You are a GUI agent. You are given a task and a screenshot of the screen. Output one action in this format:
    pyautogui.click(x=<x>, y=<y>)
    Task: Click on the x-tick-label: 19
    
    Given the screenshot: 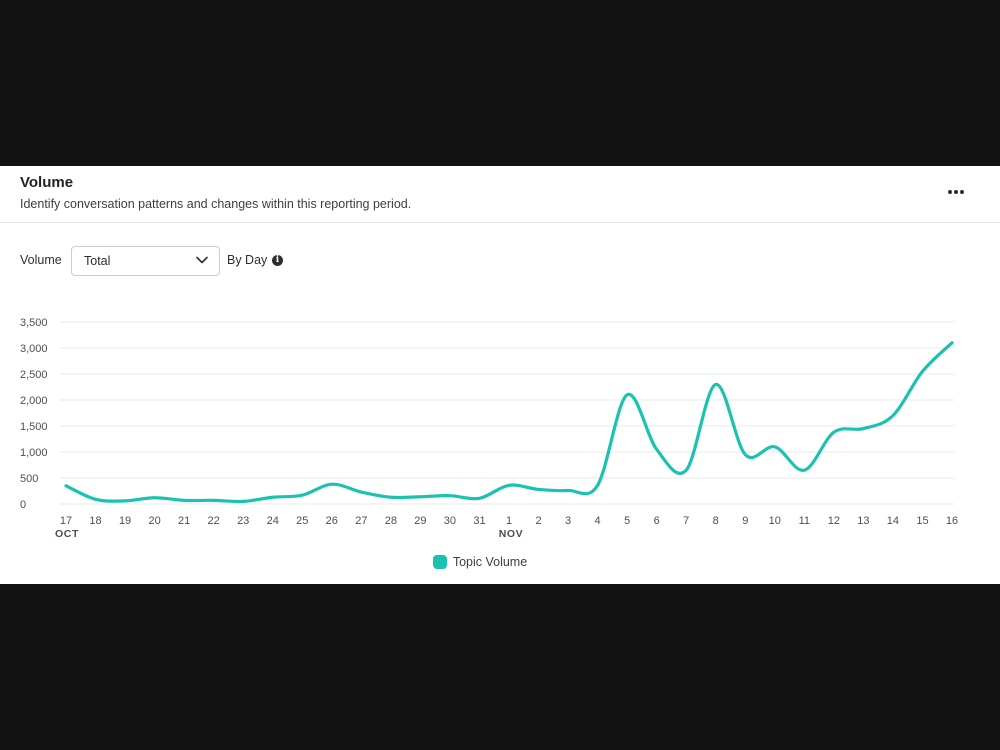 What is the action you would take?
    pyautogui.click(x=125, y=521)
    